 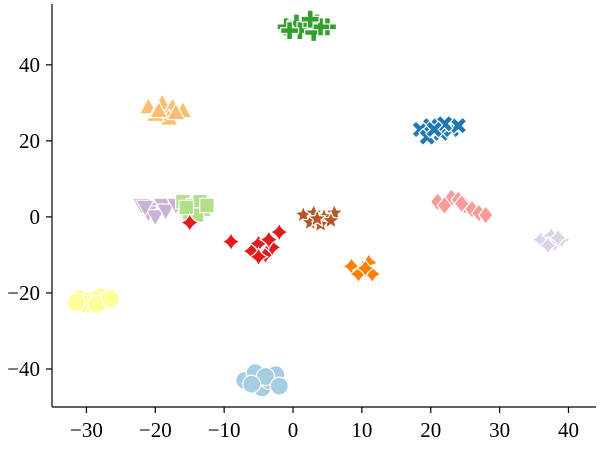 What do you see at coordinates (35, 217) in the screenshot?
I see `y-tick-label: 0` at bounding box center [35, 217].